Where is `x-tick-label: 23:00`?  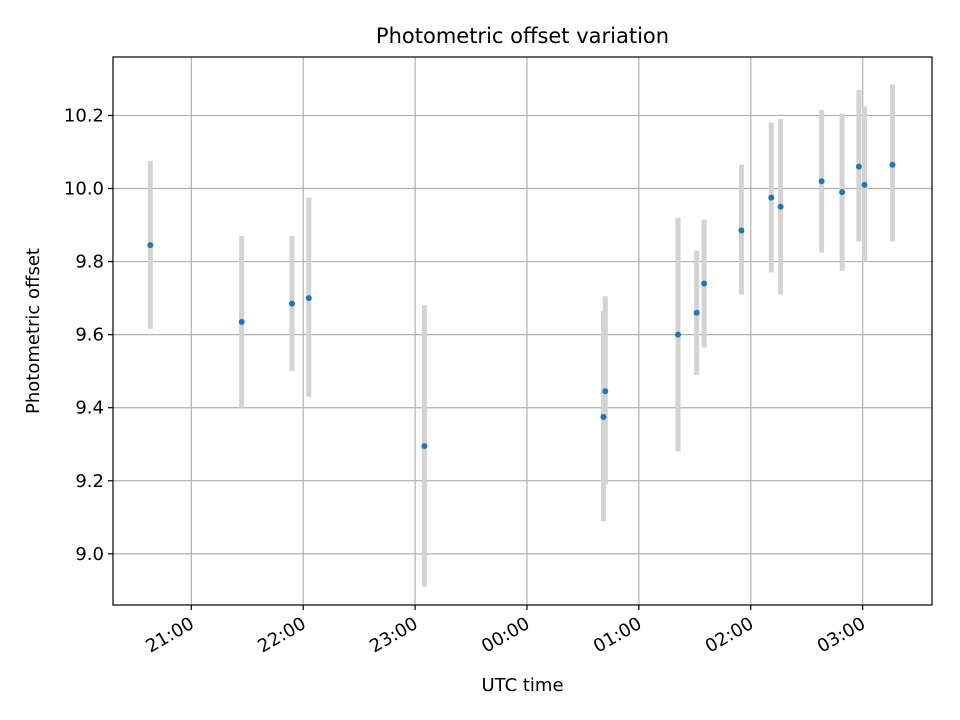
x-tick-label: 23:00 is located at coordinates (393, 635).